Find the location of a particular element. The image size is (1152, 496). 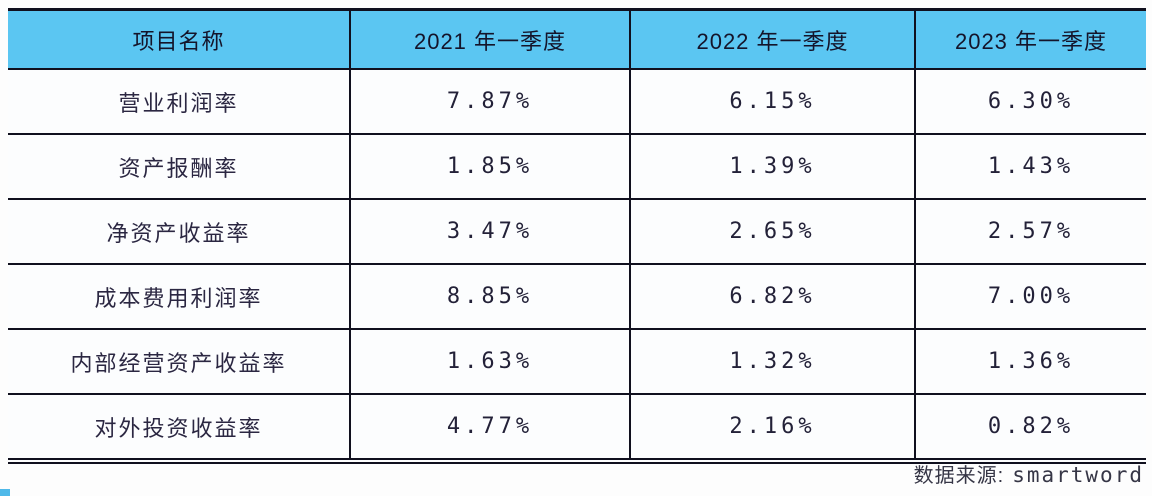

value-cell: 8.85% is located at coordinates (489, 297).